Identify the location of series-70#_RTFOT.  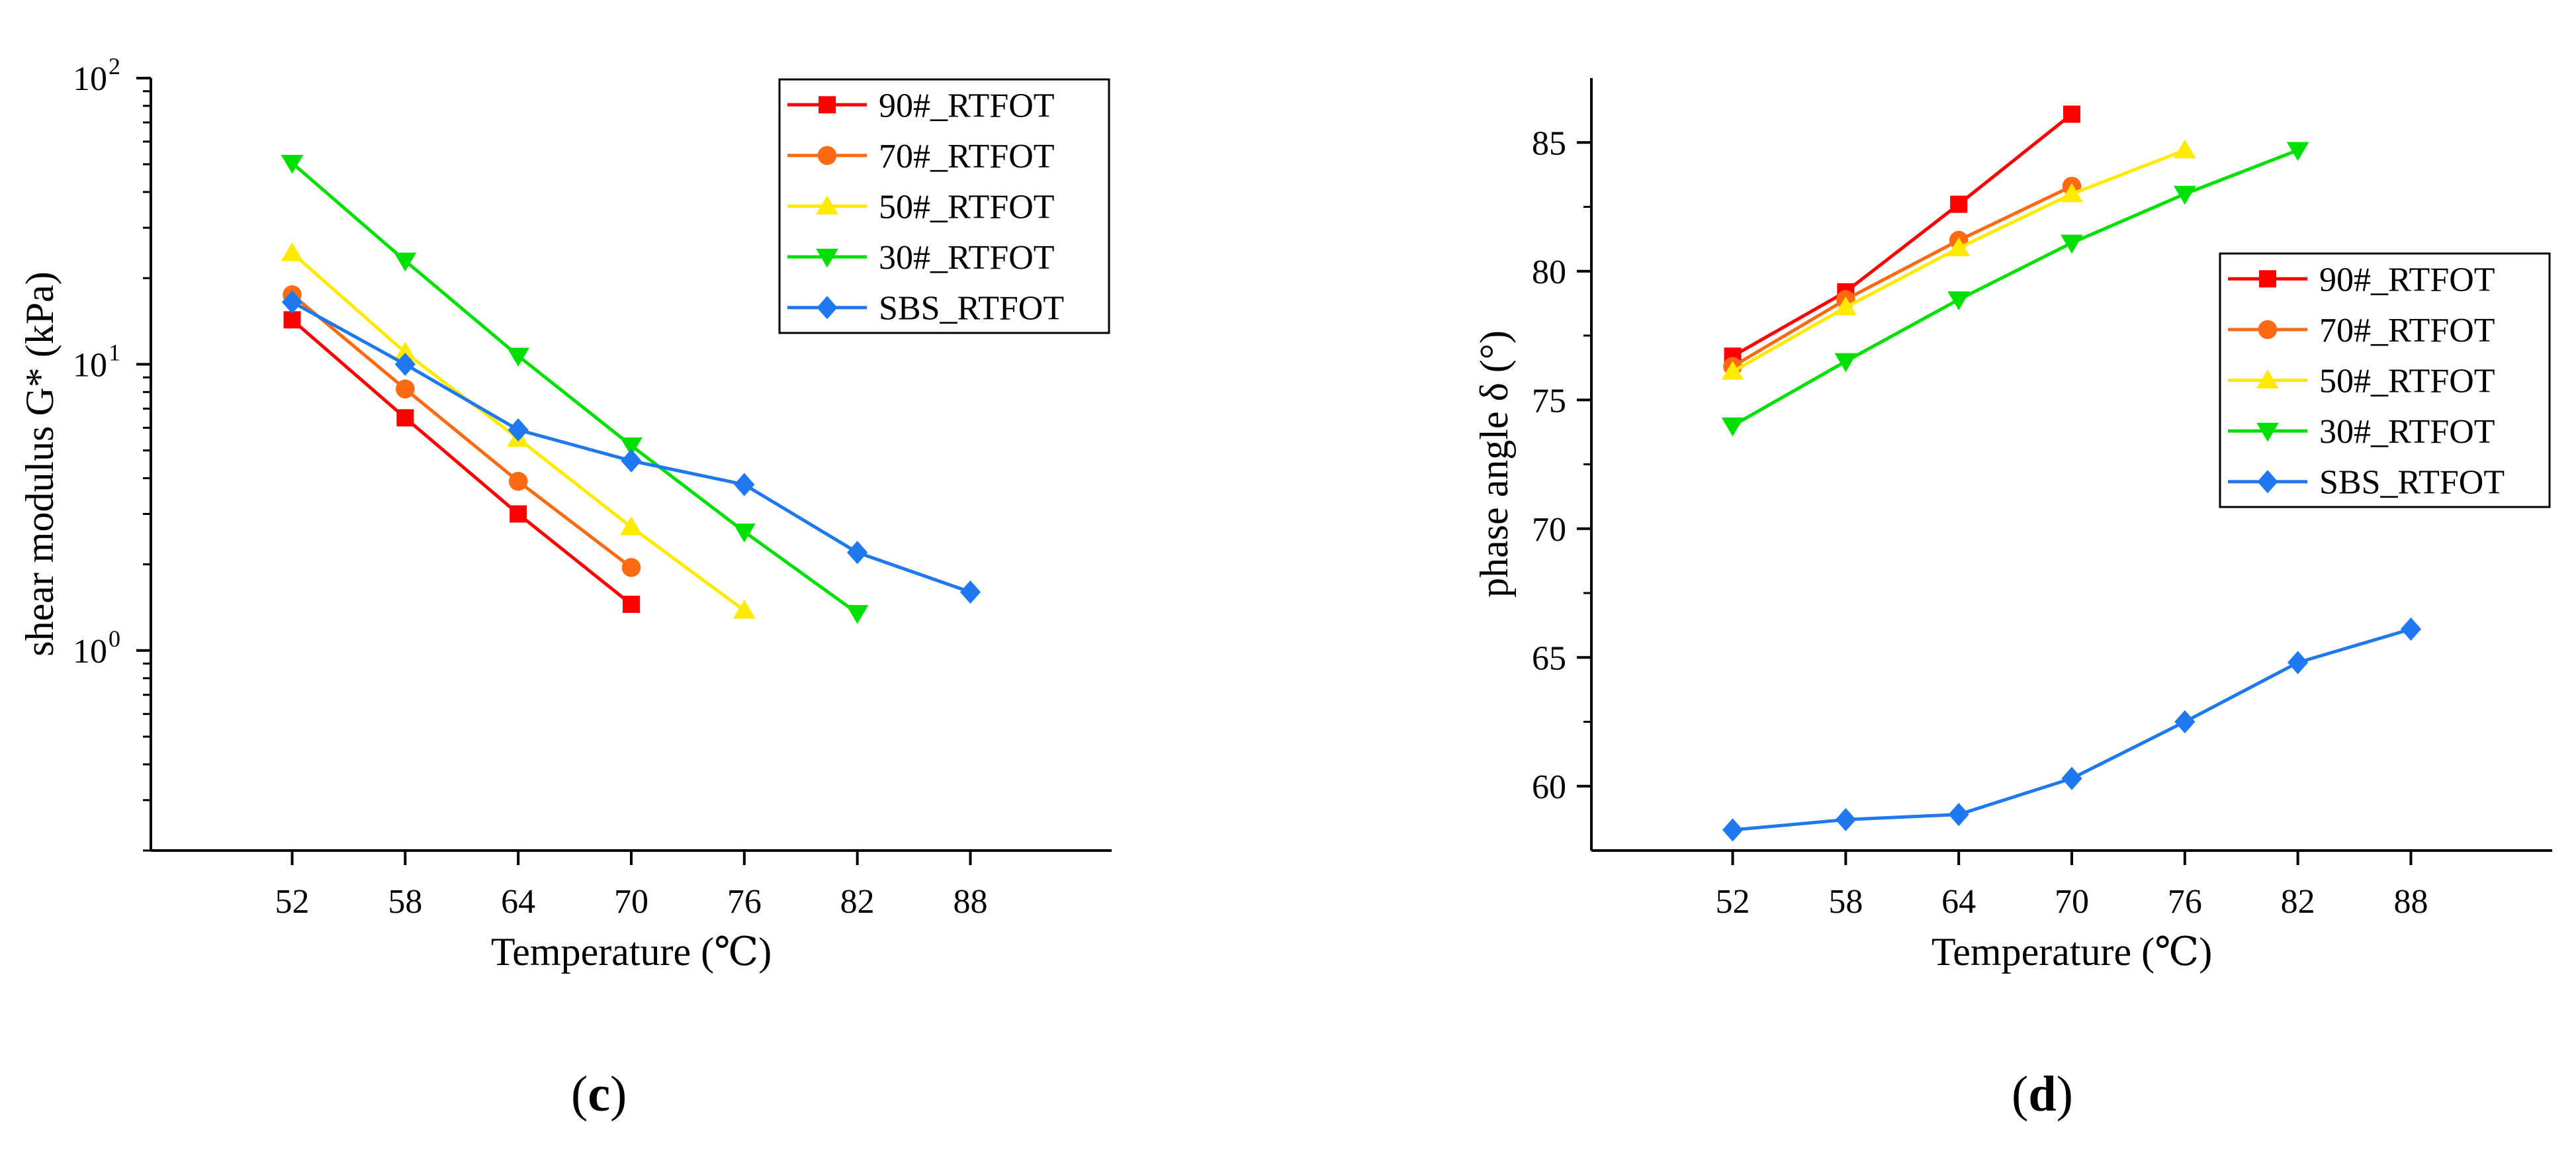
(462, 431).